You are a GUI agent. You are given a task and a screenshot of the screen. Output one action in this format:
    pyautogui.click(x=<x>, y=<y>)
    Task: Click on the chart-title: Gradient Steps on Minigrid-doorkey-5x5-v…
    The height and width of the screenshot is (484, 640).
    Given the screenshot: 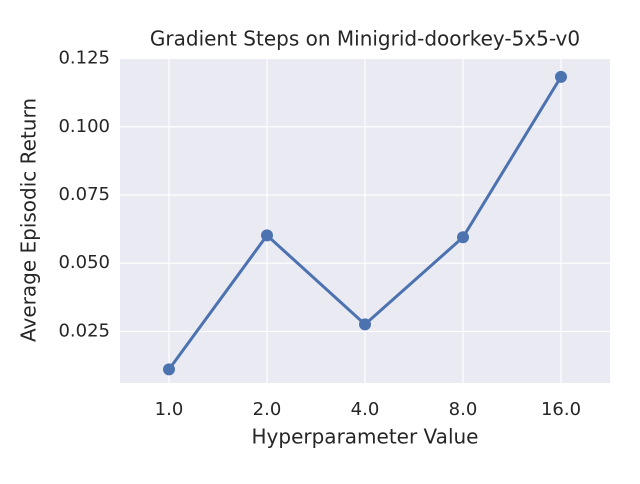 What is the action you would take?
    pyautogui.click(x=365, y=39)
    